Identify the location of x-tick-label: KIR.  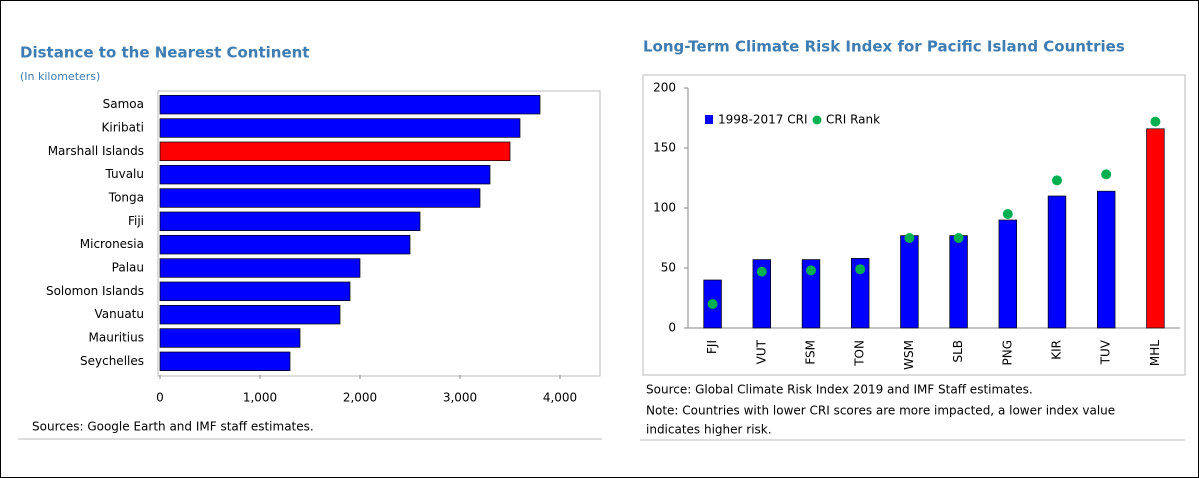
(1057, 350).